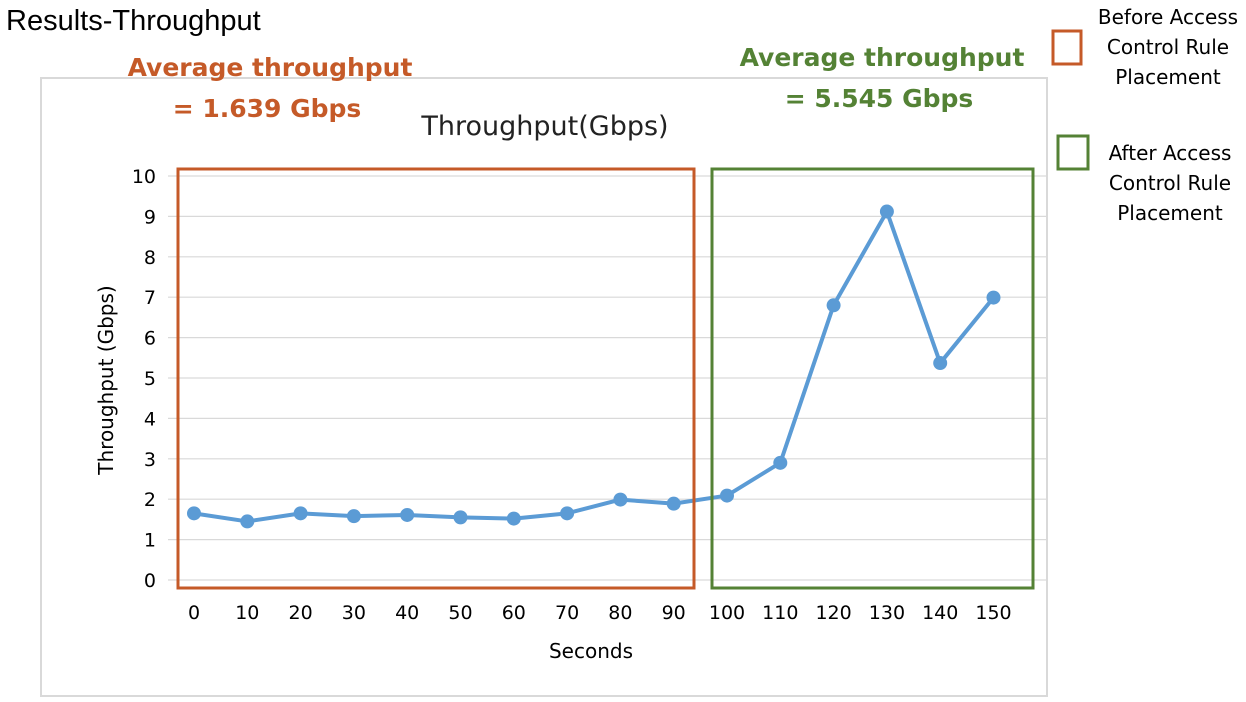  Describe the element at coordinates (133, 21) in the screenshot. I see `slide-title: Results-Throughput` at that location.